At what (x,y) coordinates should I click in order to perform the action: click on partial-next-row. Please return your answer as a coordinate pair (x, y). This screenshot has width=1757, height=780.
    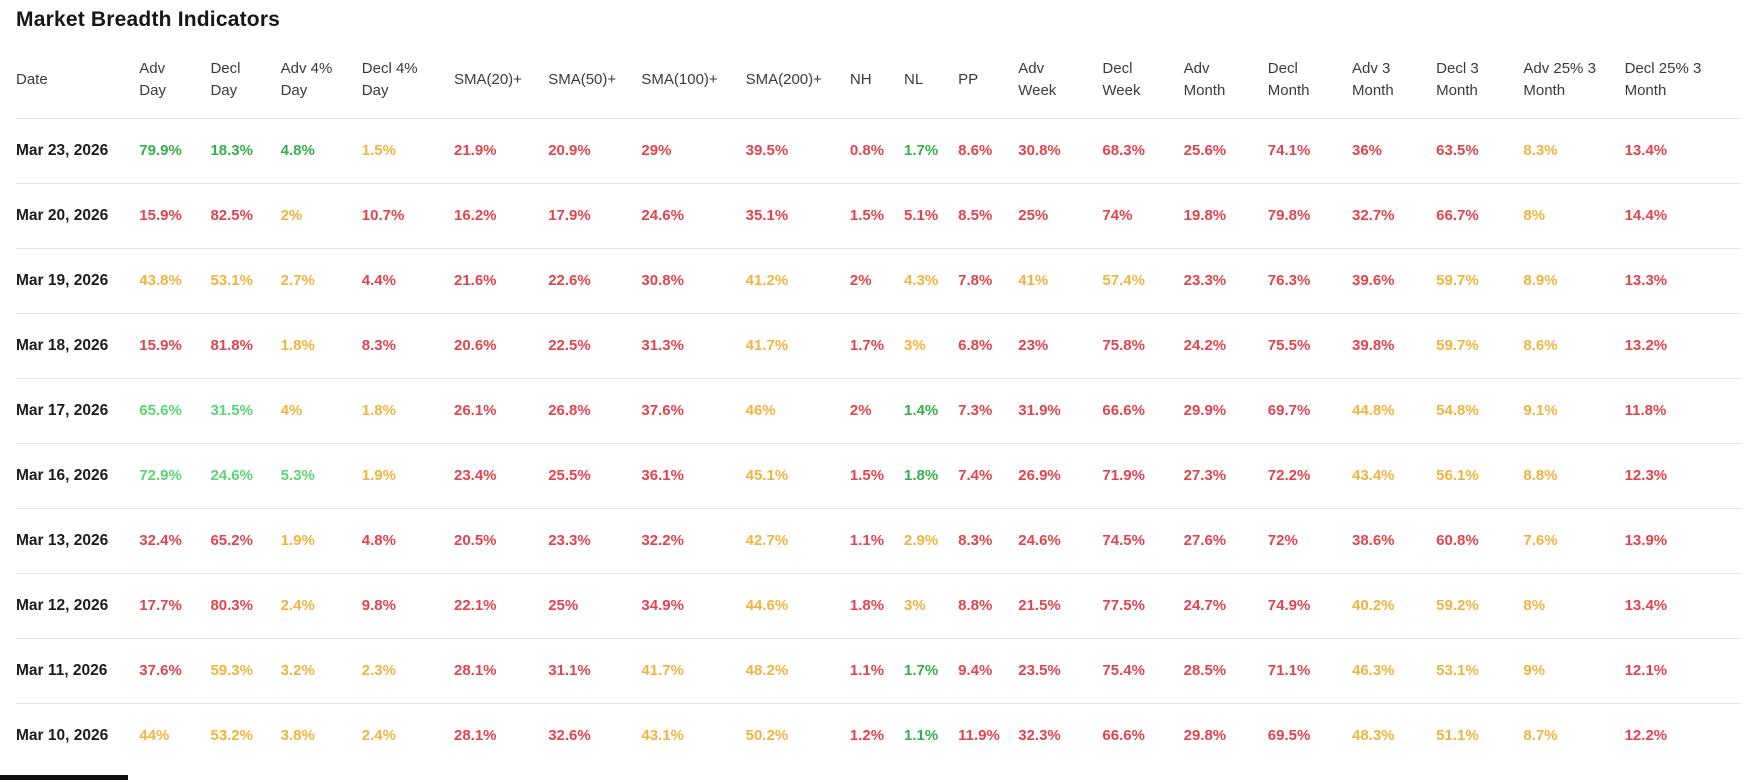
    Looking at the image, I should click on (64, 777).